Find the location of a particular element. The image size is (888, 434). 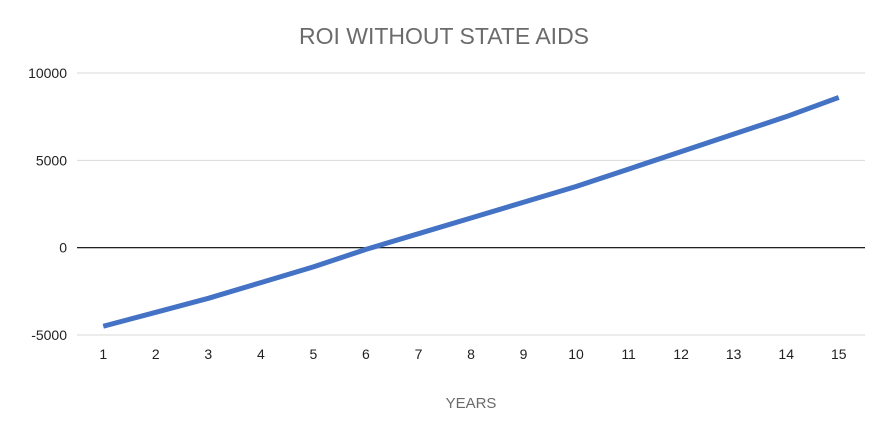

x-tick-label: 11 is located at coordinates (628, 354).